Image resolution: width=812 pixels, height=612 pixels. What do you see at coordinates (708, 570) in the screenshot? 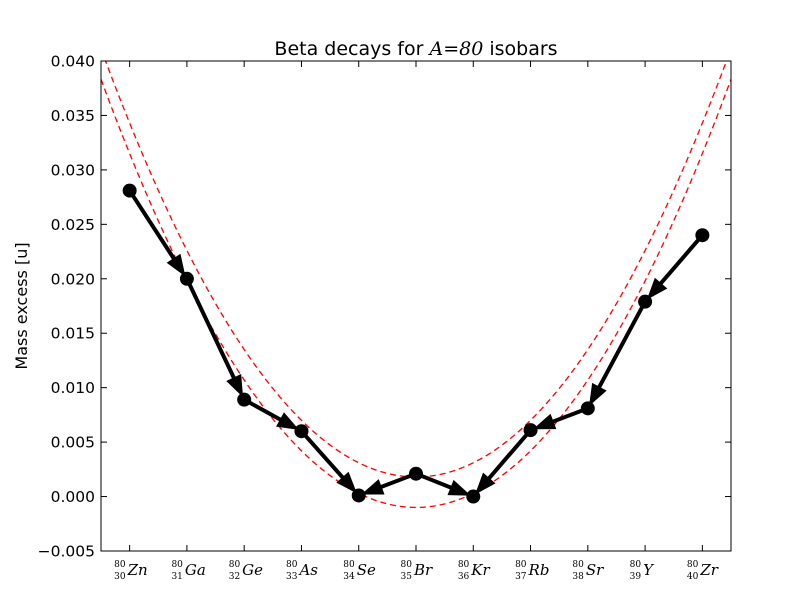
I see `isotope-symbol: Zr` at bounding box center [708, 570].